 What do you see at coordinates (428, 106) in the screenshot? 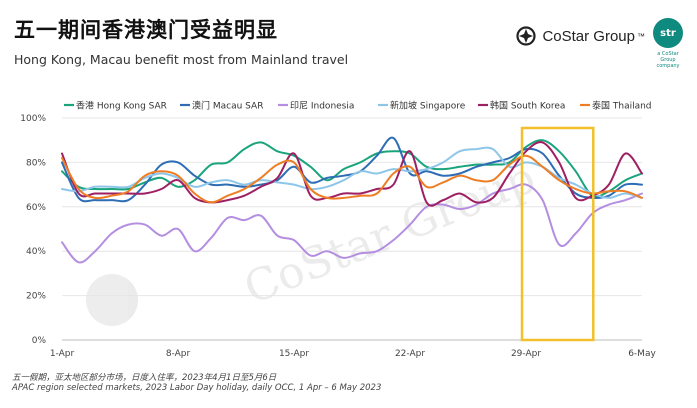
I see `legend-label: 新加坡 Singapore` at bounding box center [428, 106].